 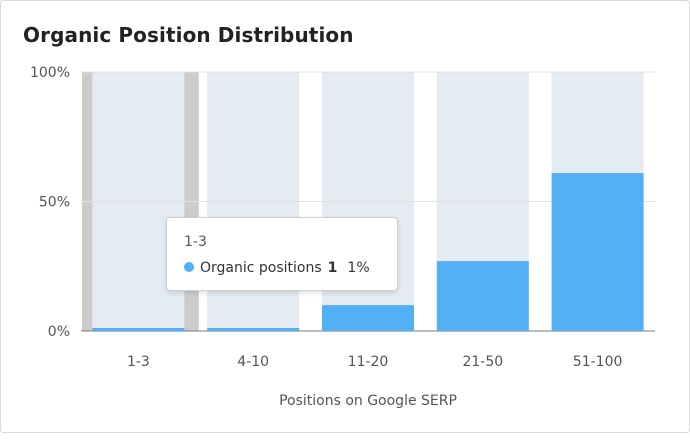 I want to click on y-tick-label: 50%, so click(x=54, y=203).